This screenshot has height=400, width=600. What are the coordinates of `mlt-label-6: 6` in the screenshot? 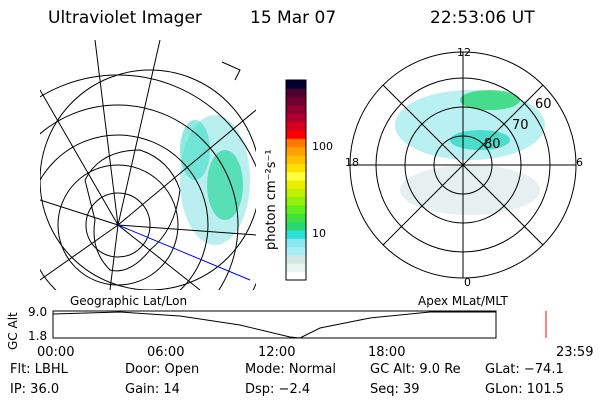 It's located at (579, 162).